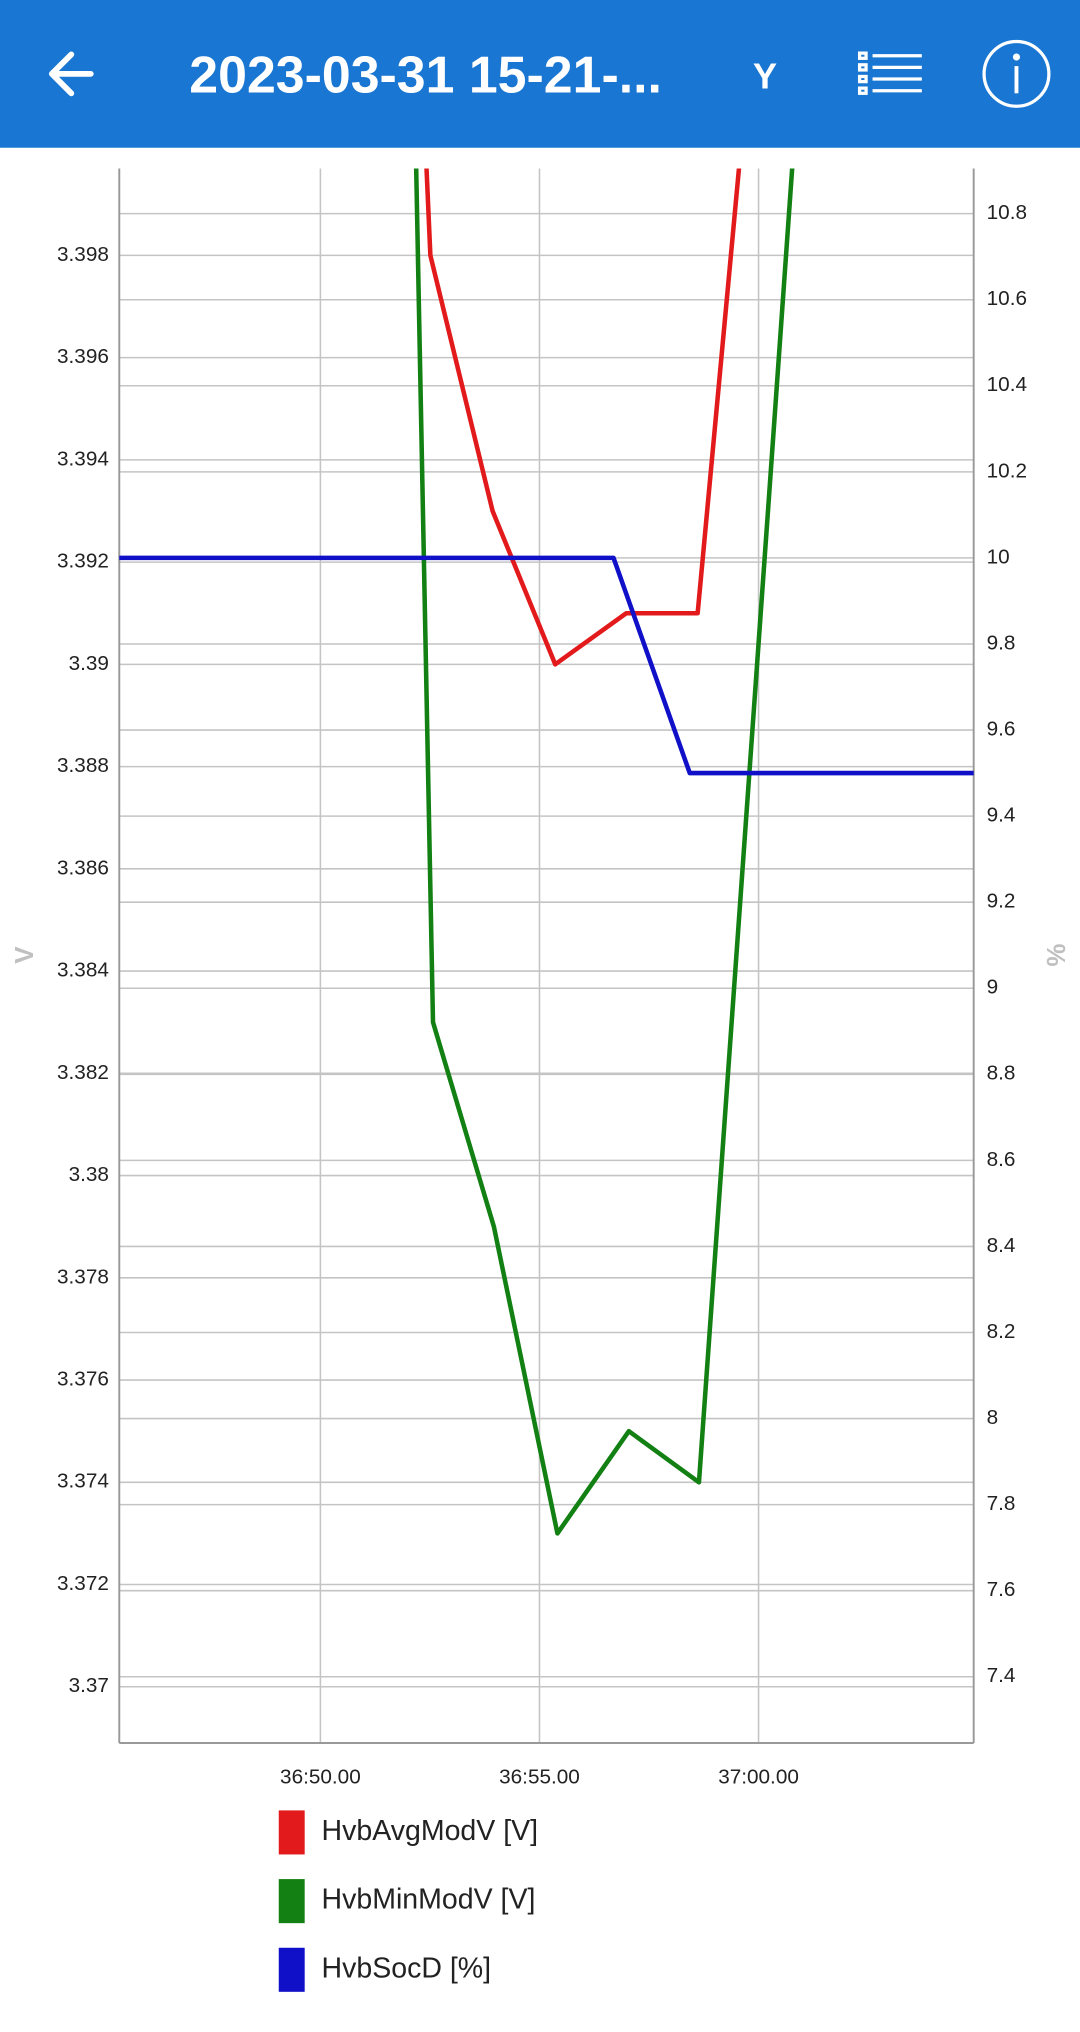 This screenshot has width=1080, height=2032. Describe the element at coordinates (1055, 955) in the screenshot. I see `y2-axis-title: %` at that location.